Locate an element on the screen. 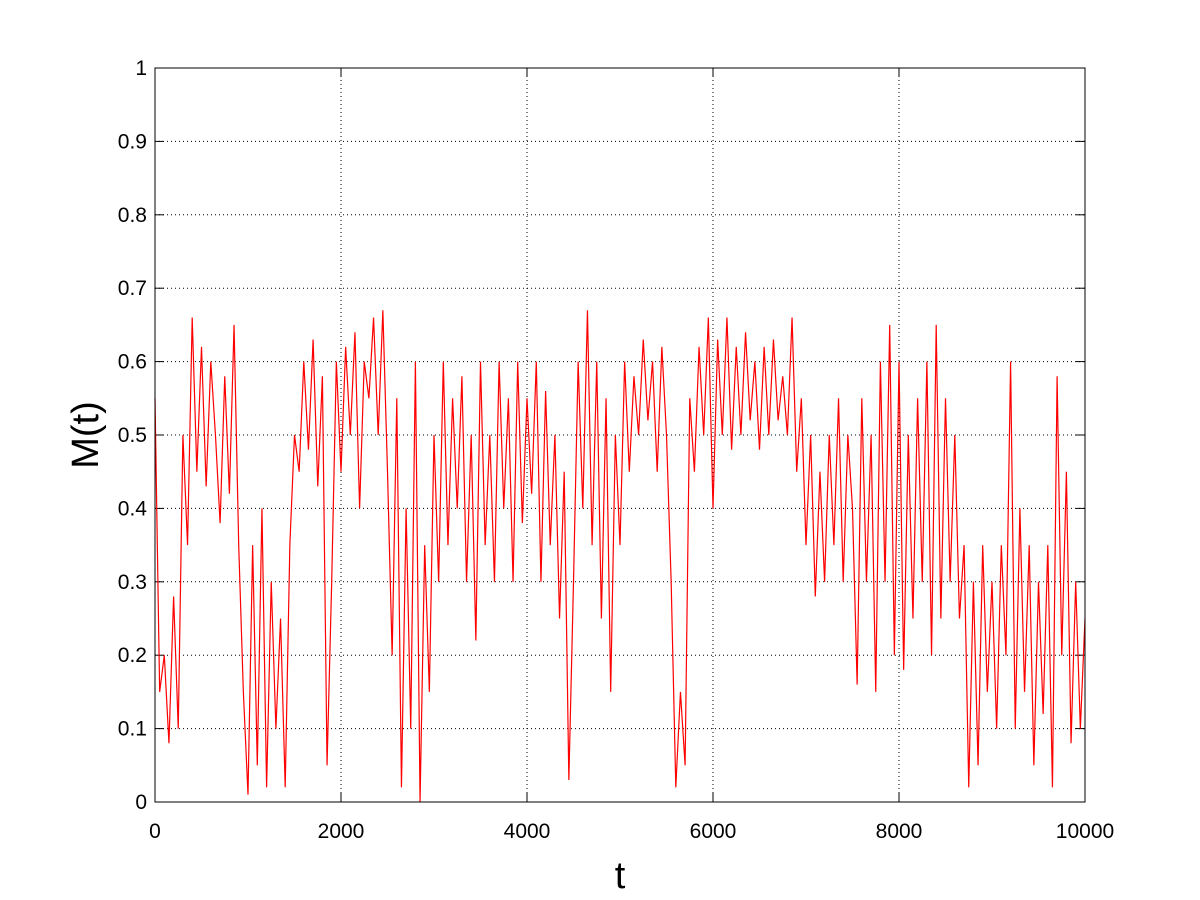 The image size is (1200, 900). x-tick-label: 0 is located at coordinates (155, 831).